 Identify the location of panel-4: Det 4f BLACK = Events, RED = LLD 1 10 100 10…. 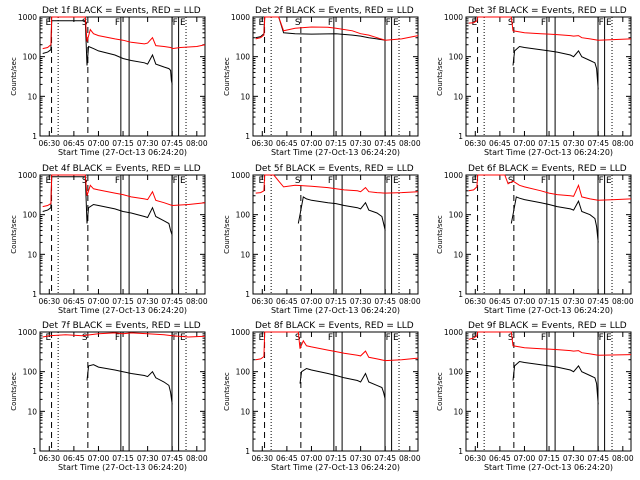
(109, 239).